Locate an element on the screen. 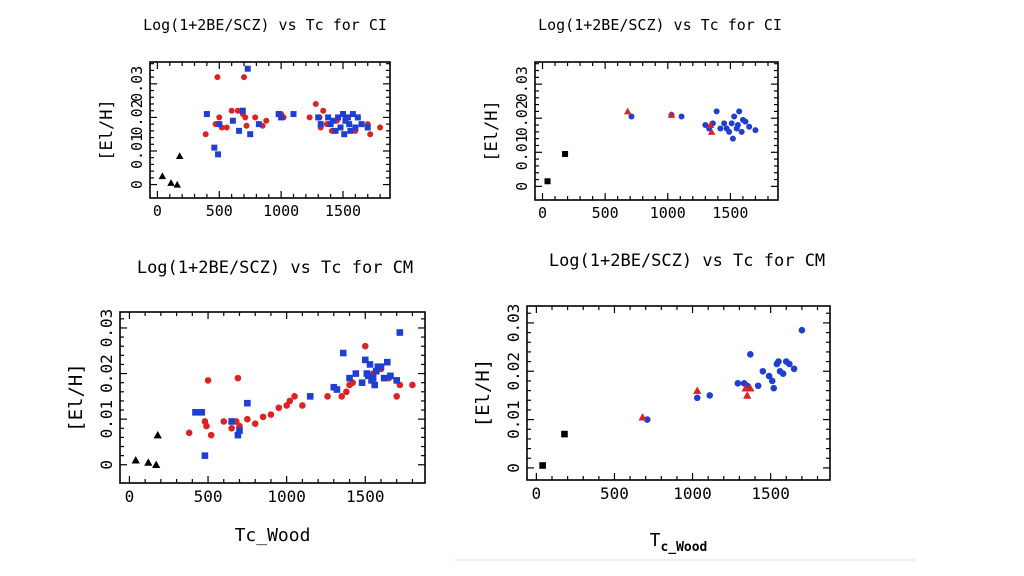 This screenshot has width=1024, height=576. series-blue-squares is located at coordinates (298, 394).